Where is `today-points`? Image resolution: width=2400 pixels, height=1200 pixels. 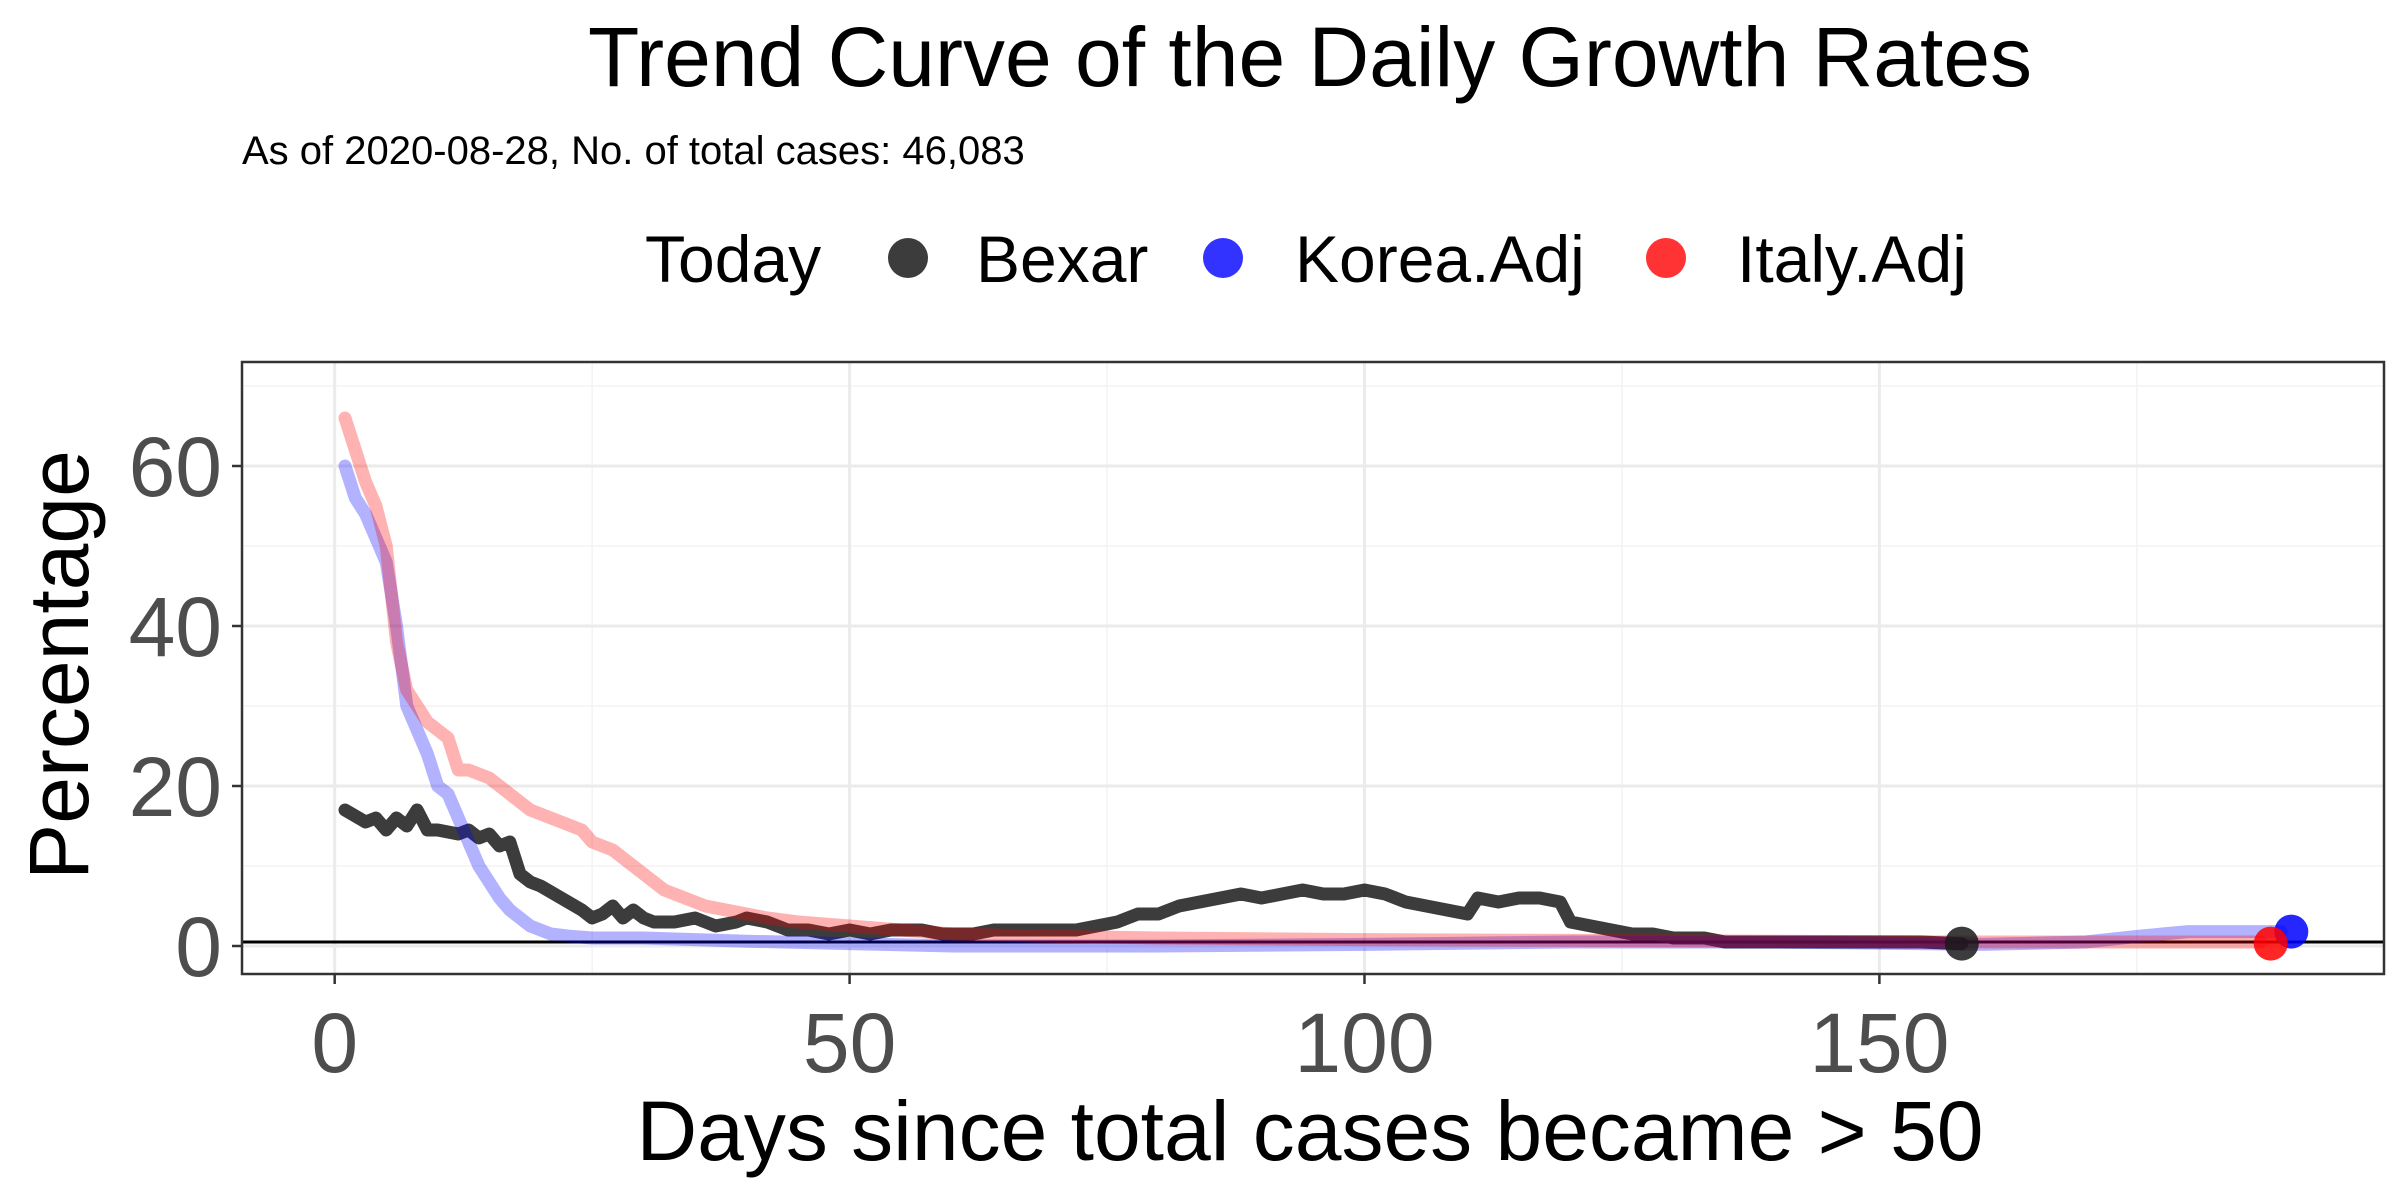 today-points is located at coordinates (2126, 937).